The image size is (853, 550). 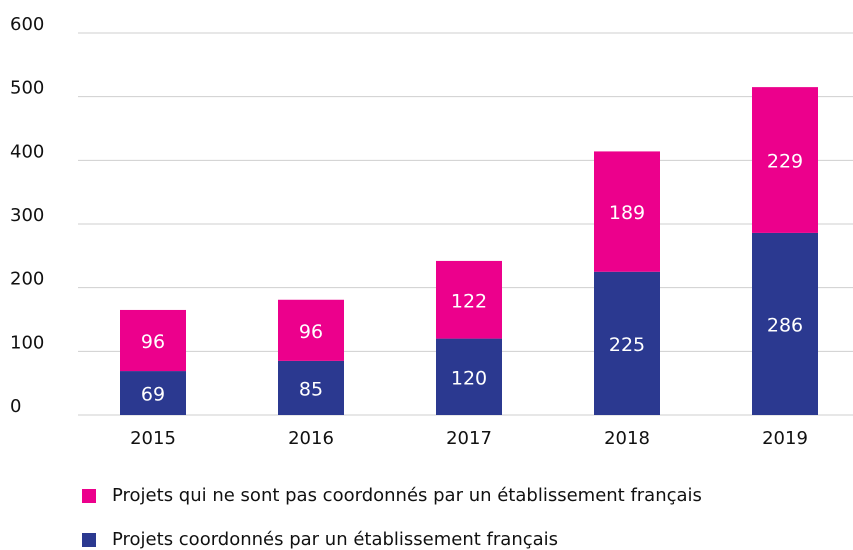 I want to click on y-tick-label: 400, so click(x=27, y=151).